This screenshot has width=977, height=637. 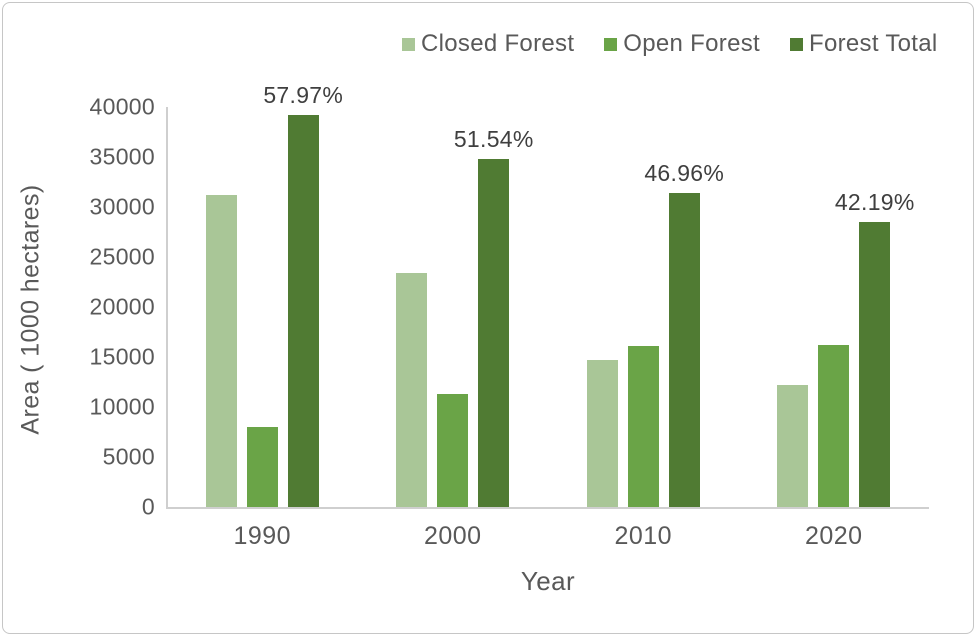 I want to click on y-tick-label: 15000, so click(x=122, y=356).